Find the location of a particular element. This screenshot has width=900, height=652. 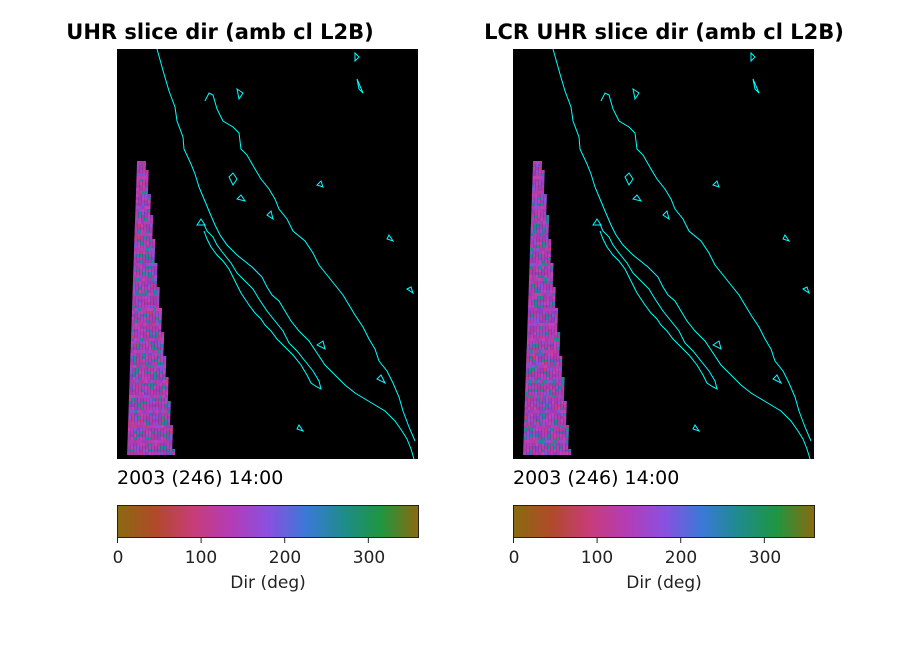

chart-title: UHR slice dir (amb cl L2B) is located at coordinates (220, 32).